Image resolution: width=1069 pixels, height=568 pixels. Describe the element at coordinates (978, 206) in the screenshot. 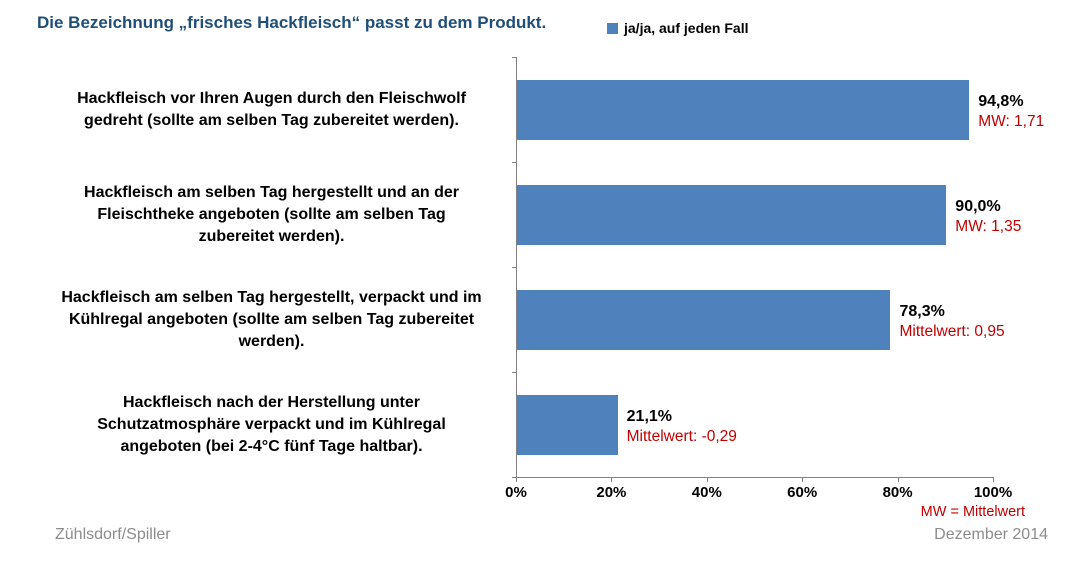

I see `value-percent: 90,0%` at that location.